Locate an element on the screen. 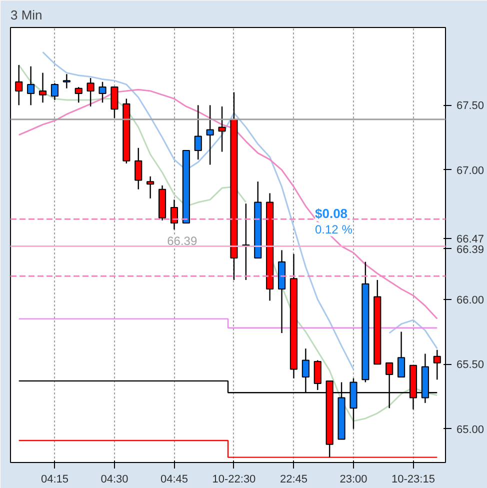  annotation: 0.12 % is located at coordinates (334, 229).